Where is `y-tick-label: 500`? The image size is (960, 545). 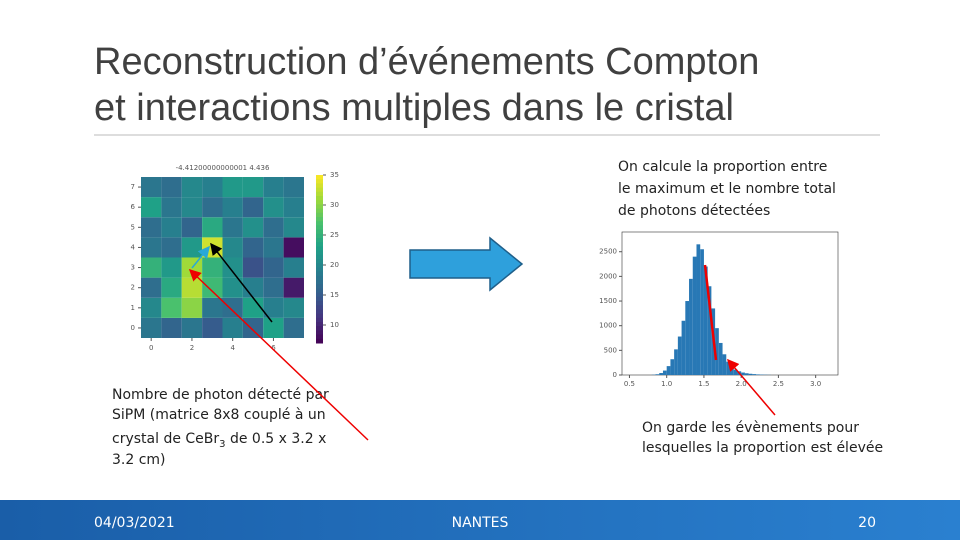
y-tick-label: 500 is located at coordinates (610, 350).